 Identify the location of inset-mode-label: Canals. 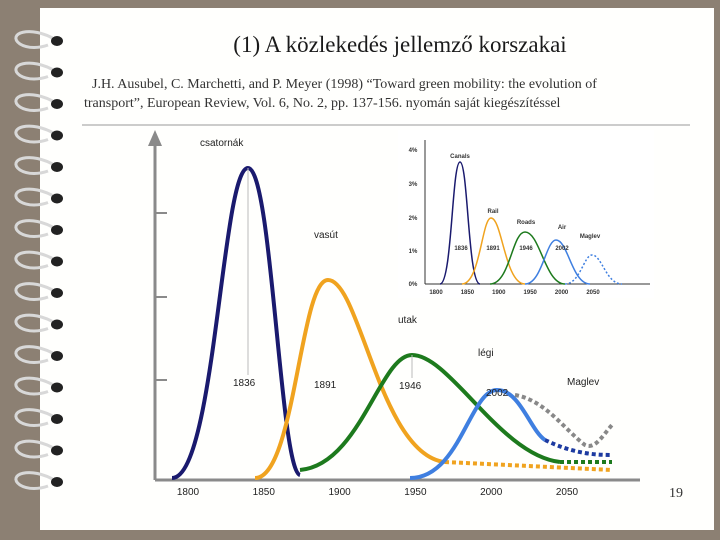
(460, 157).